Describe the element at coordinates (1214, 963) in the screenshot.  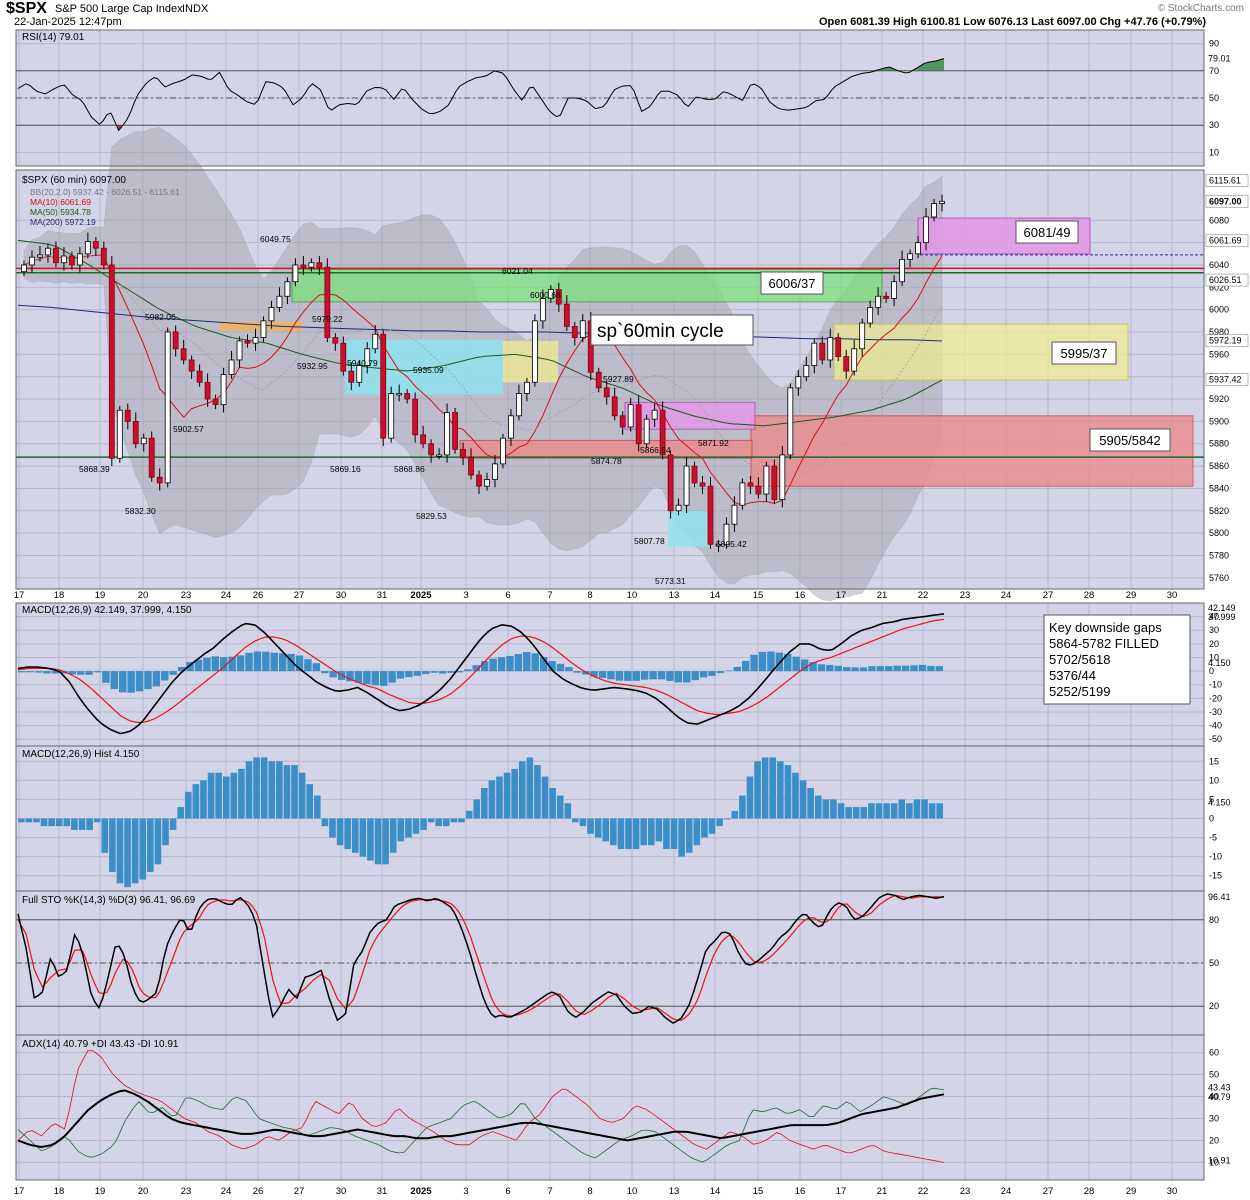
I see `y-tick-label: 50` at that location.